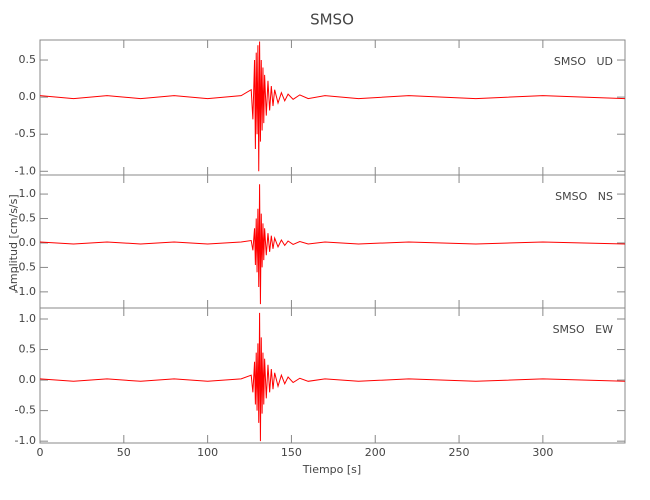 The height and width of the screenshot is (500, 650). I want to click on x-tick-label: 50, so click(124, 452).